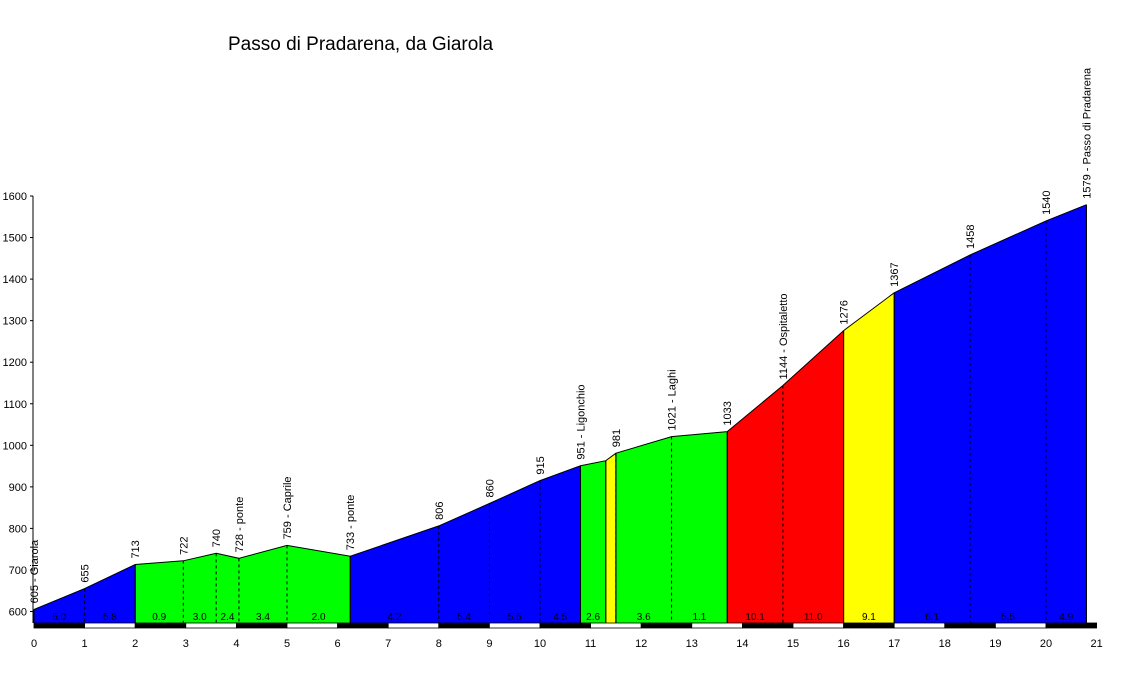  Describe the element at coordinates (439, 644) in the screenshot. I see `x-tick-label: 8` at that location.